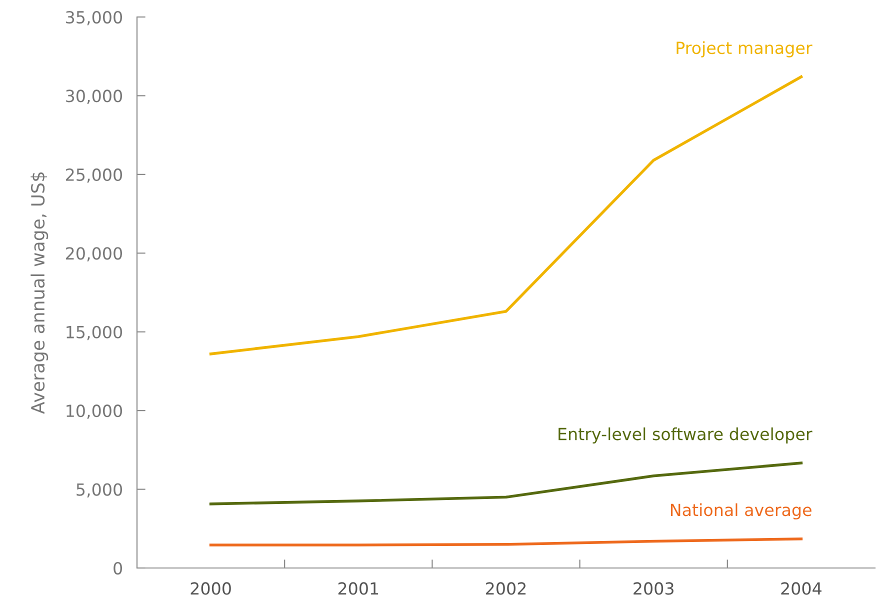 The image size is (886, 605). I want to click on y-tick-label: 5,000, so click(99, 490).